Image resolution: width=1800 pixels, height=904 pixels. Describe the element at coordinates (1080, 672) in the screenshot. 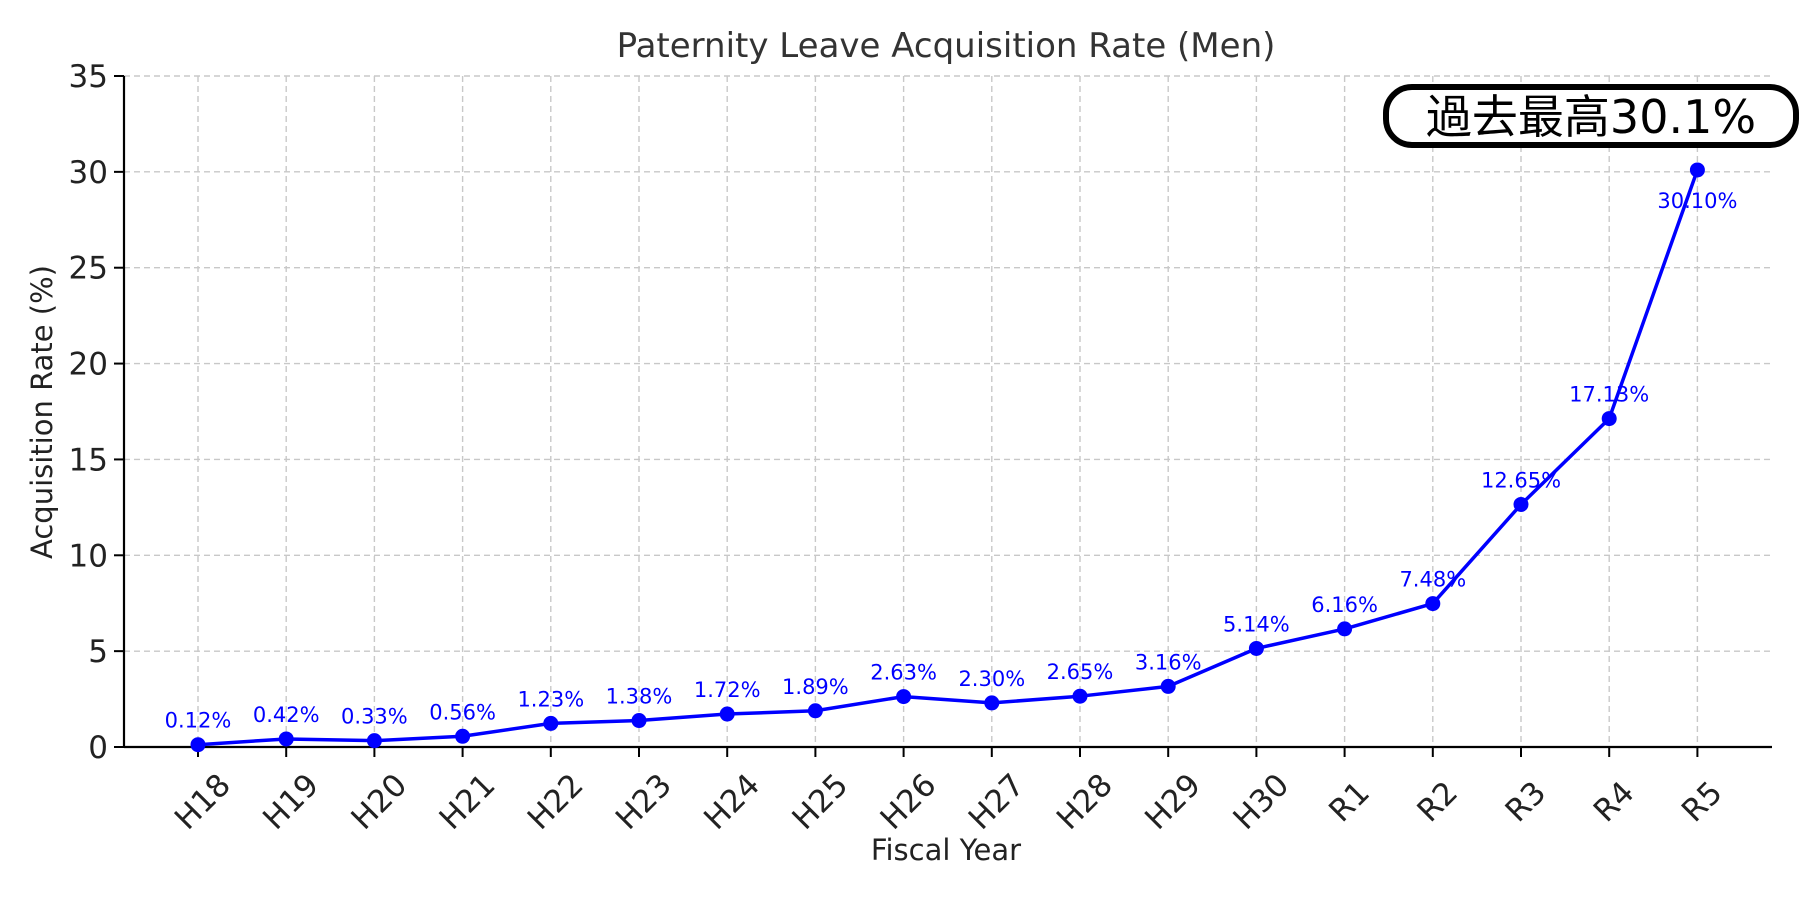

I see `data-label: 2.65%` at that location.